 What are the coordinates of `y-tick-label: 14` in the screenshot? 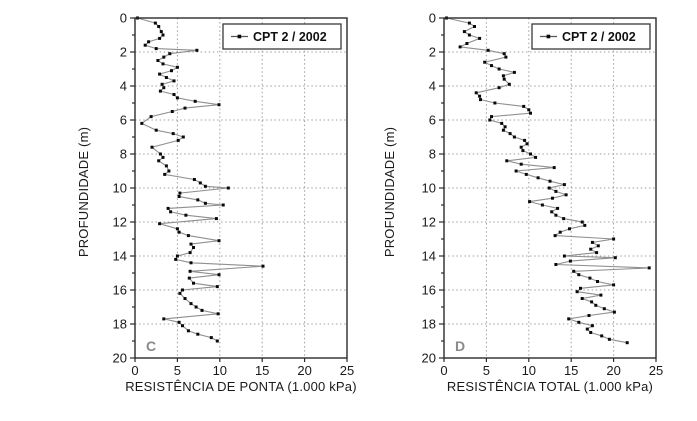 It's located at (120, 256).